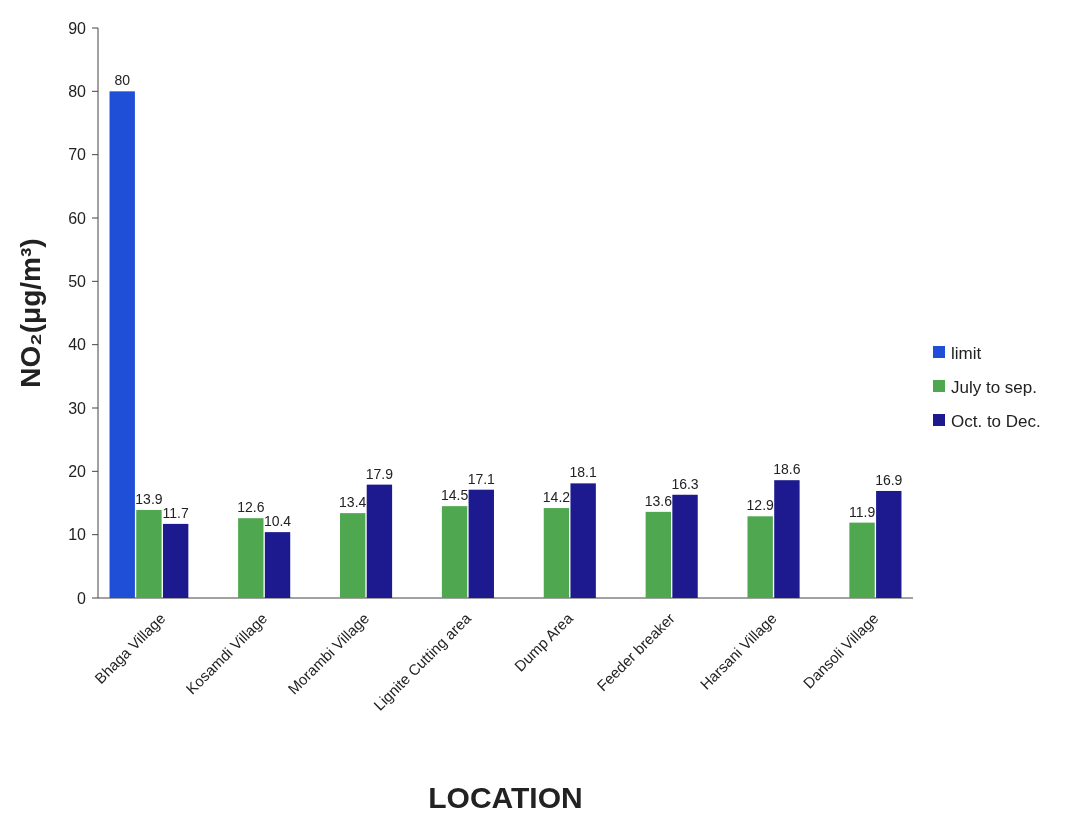 This screenshot has width=1091, height=836. I want to click on data-label: 13.6, so click(658, 500).